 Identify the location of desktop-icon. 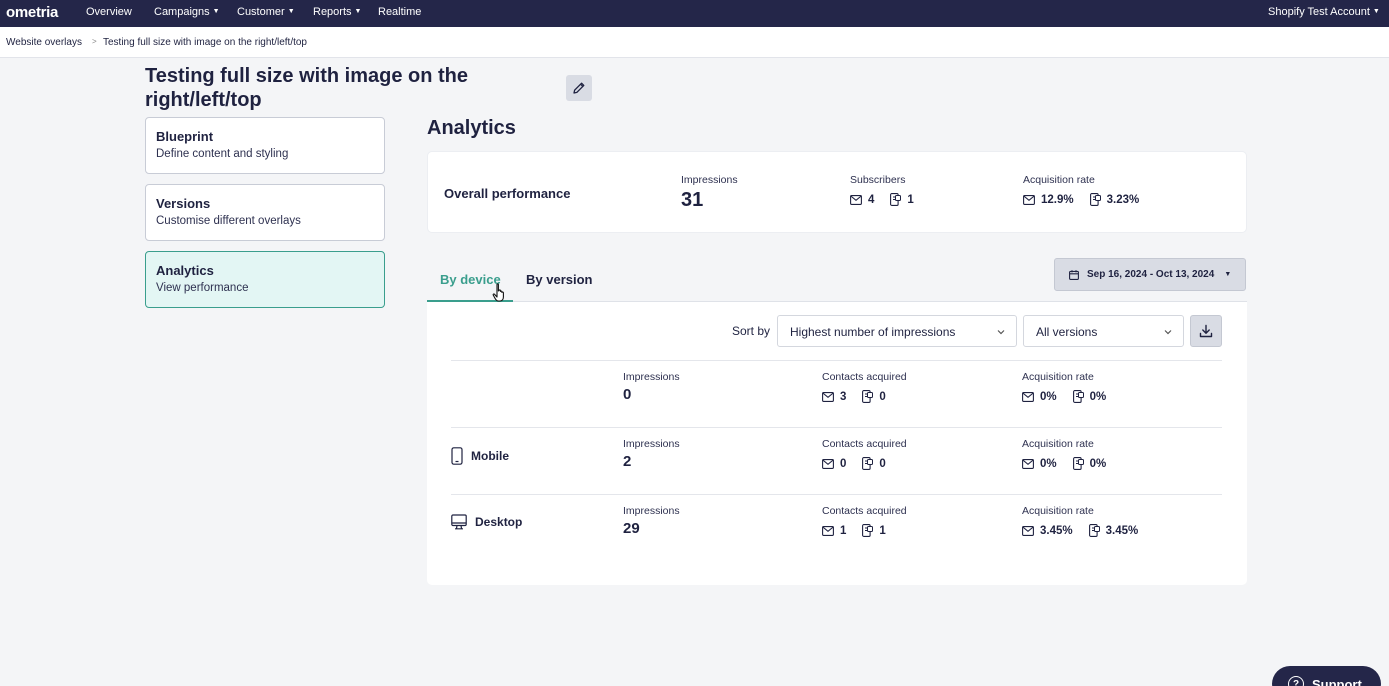
(459, 522).